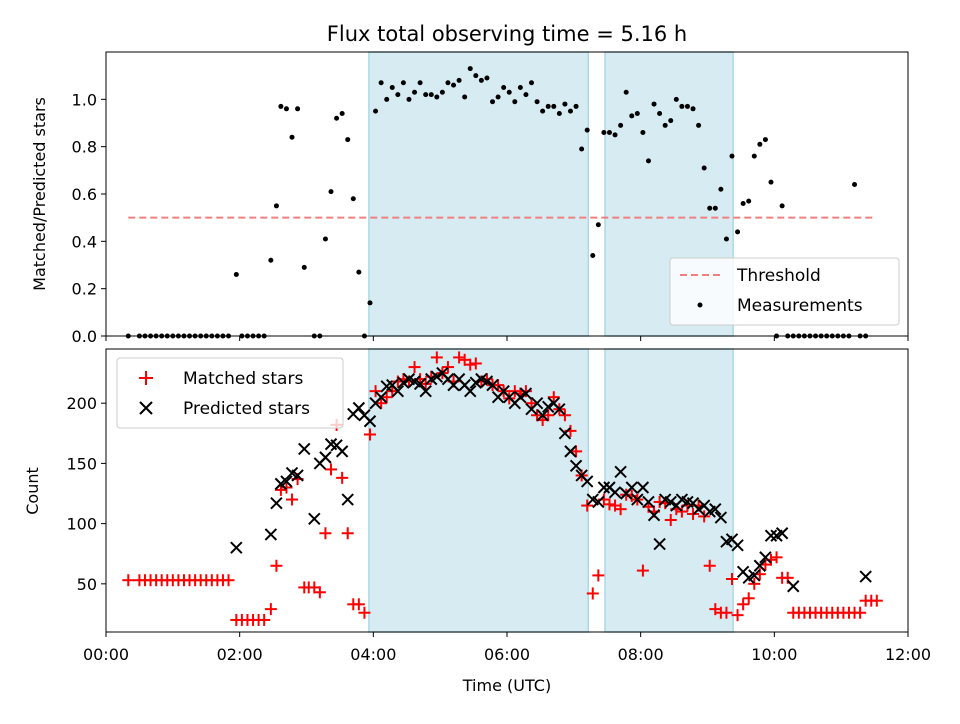  I want to click on bottom-x-ticks: 00:00 02:00 04:00 06:00 08:00 10:00 12:00, so click(507, 648).